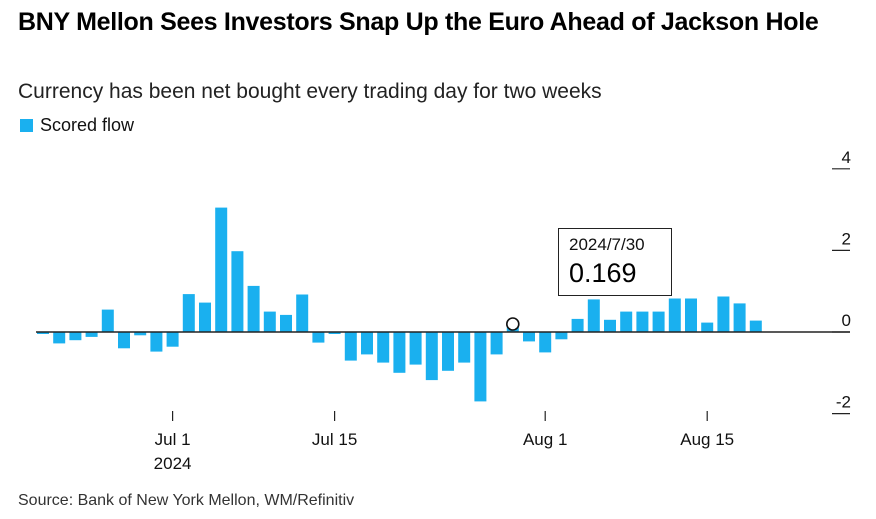 This screenshot has width=876, height=519. What do you see at coordinates (846, 320) in the screenshot?
I see `y-tick-label: 0` at bounding box center [846, 320].